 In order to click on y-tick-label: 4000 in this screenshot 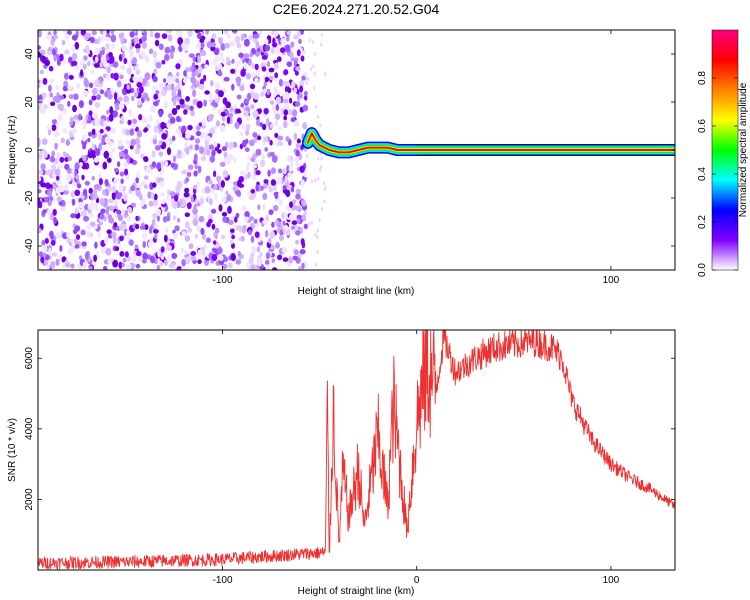, I will do `click(29, 428)`.